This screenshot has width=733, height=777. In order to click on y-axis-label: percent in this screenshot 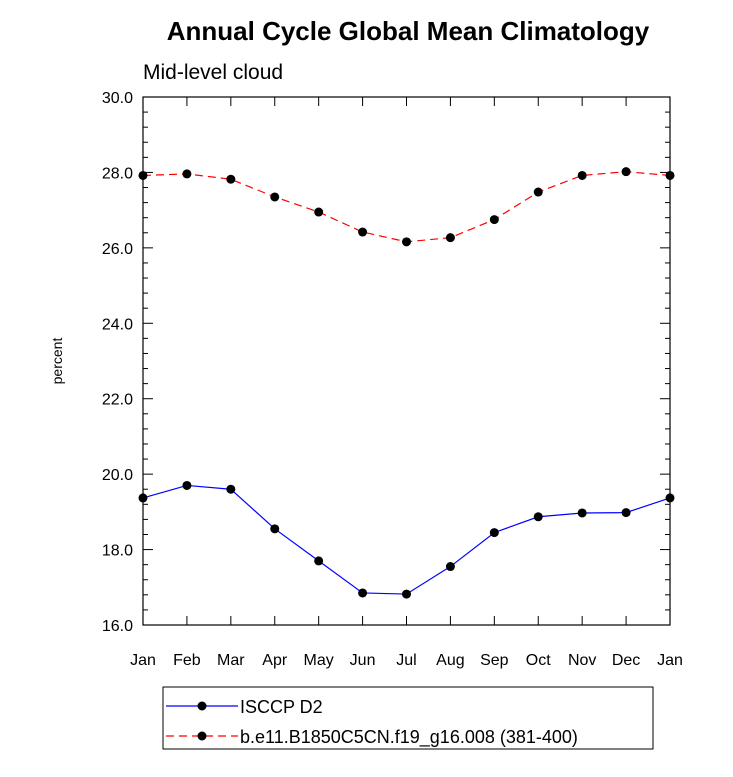, I will do `click(57, 361)`.